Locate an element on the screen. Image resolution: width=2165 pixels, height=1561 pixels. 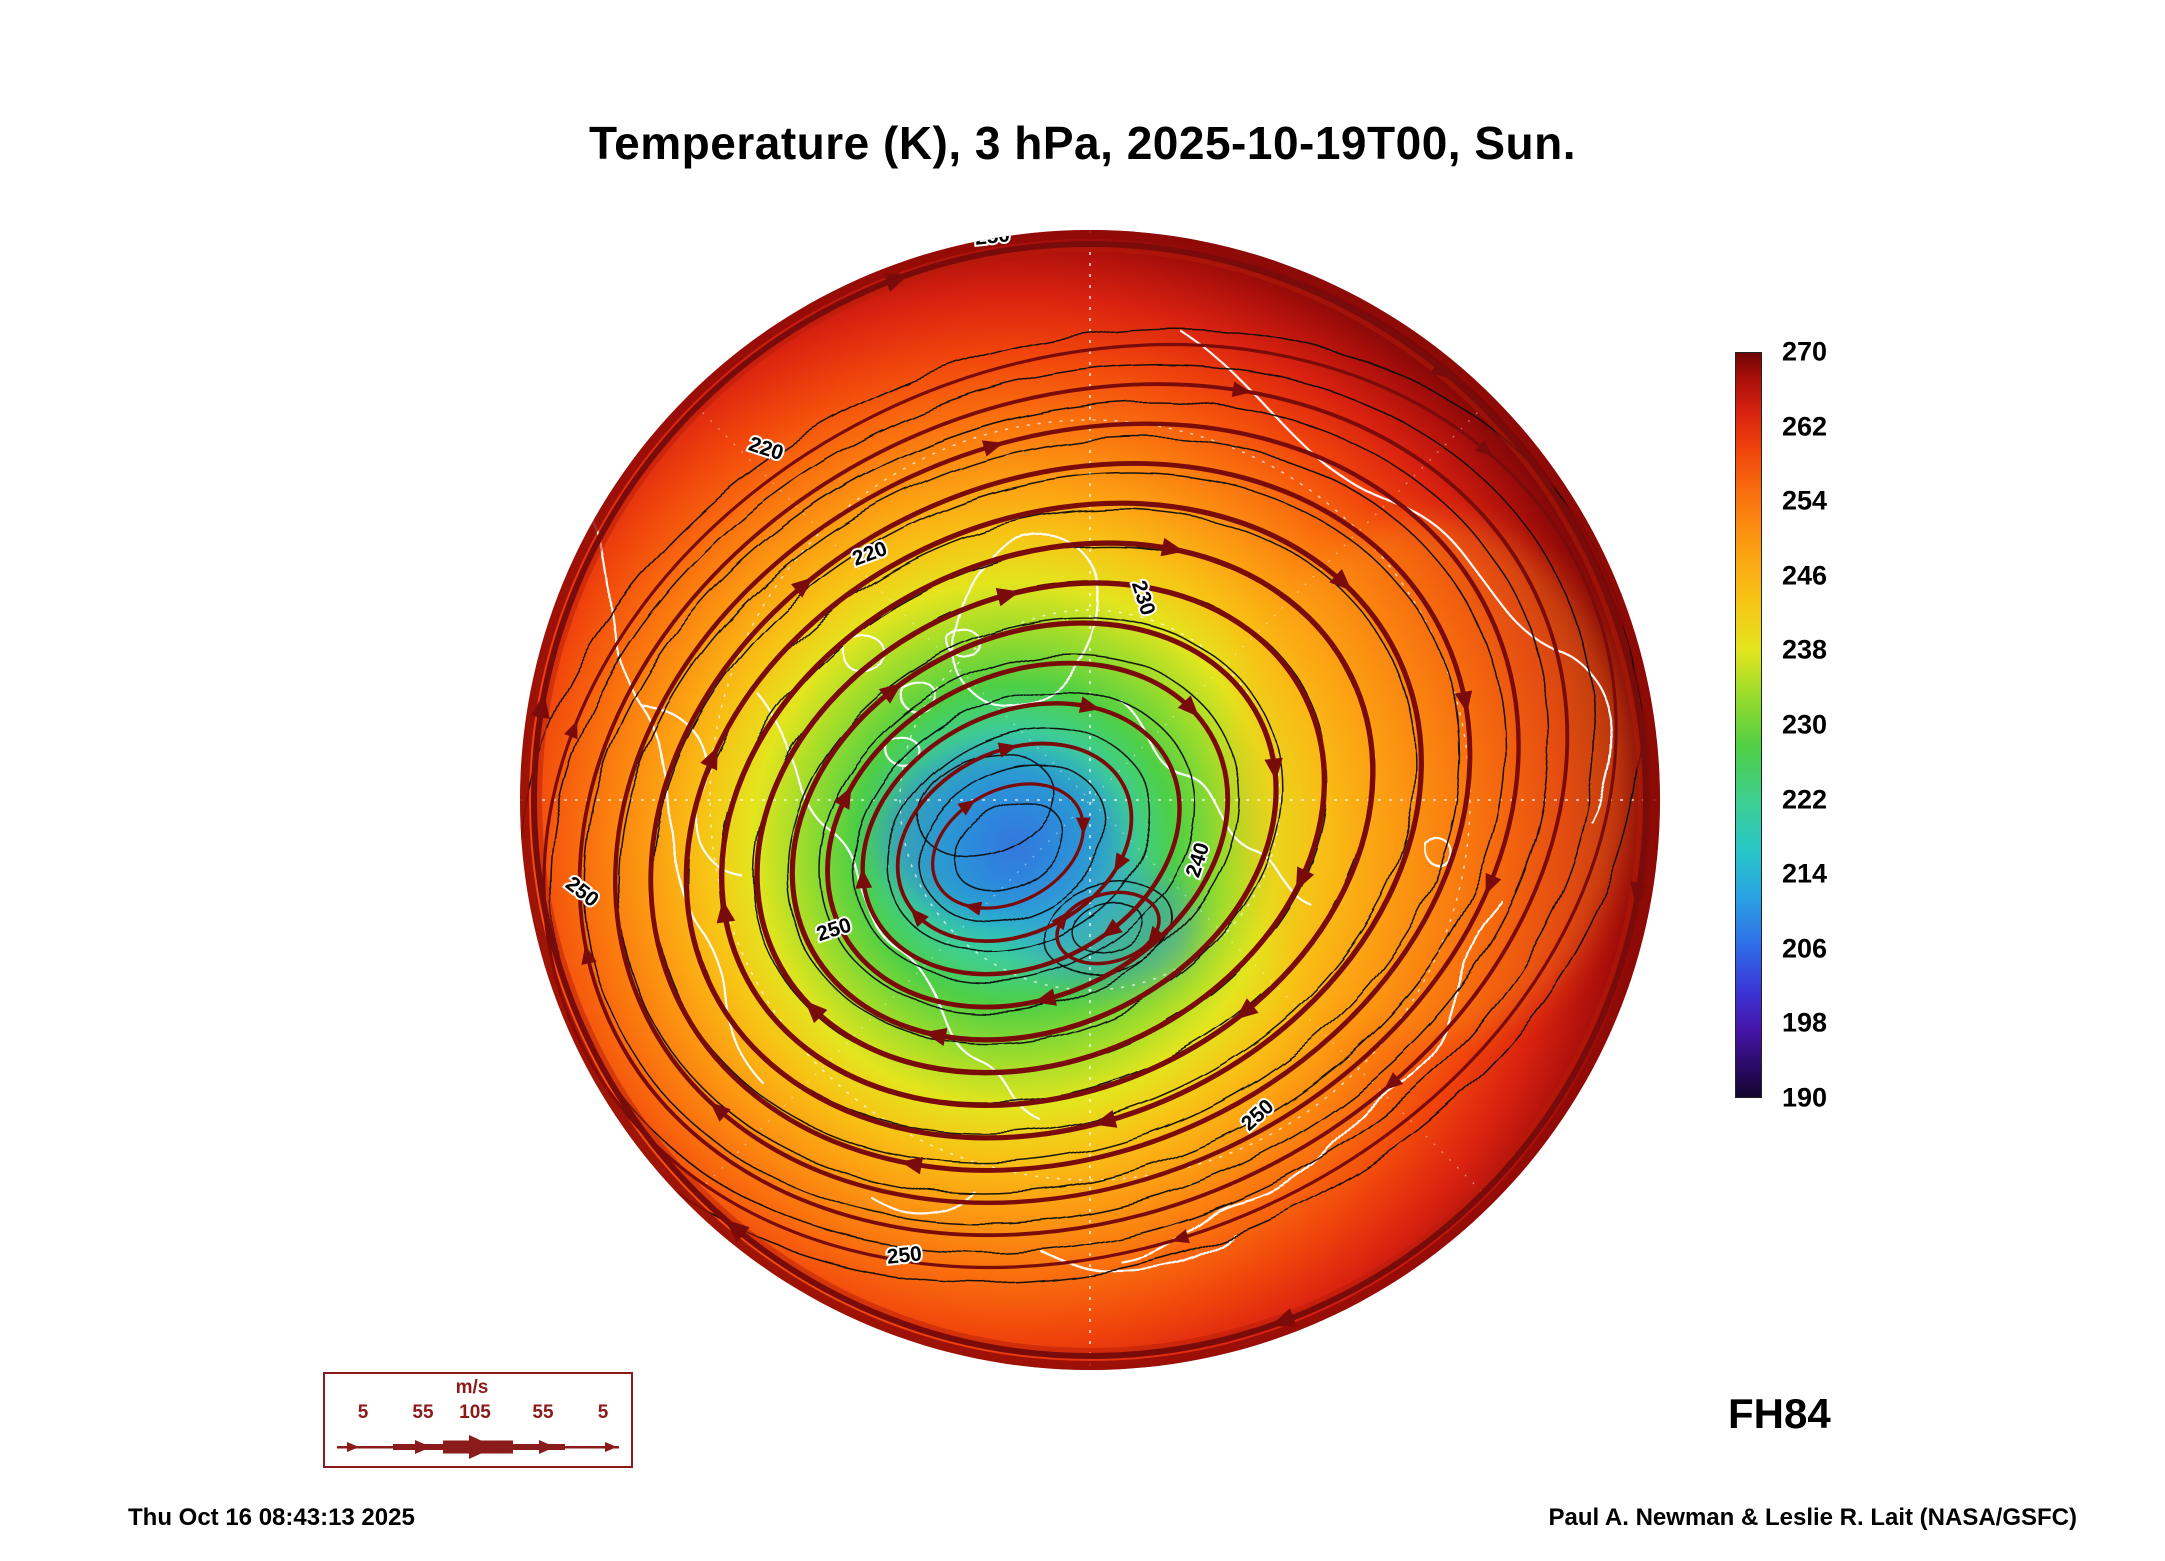
colorbar-tick-label: 270 is located at coordinates (1805, 351).